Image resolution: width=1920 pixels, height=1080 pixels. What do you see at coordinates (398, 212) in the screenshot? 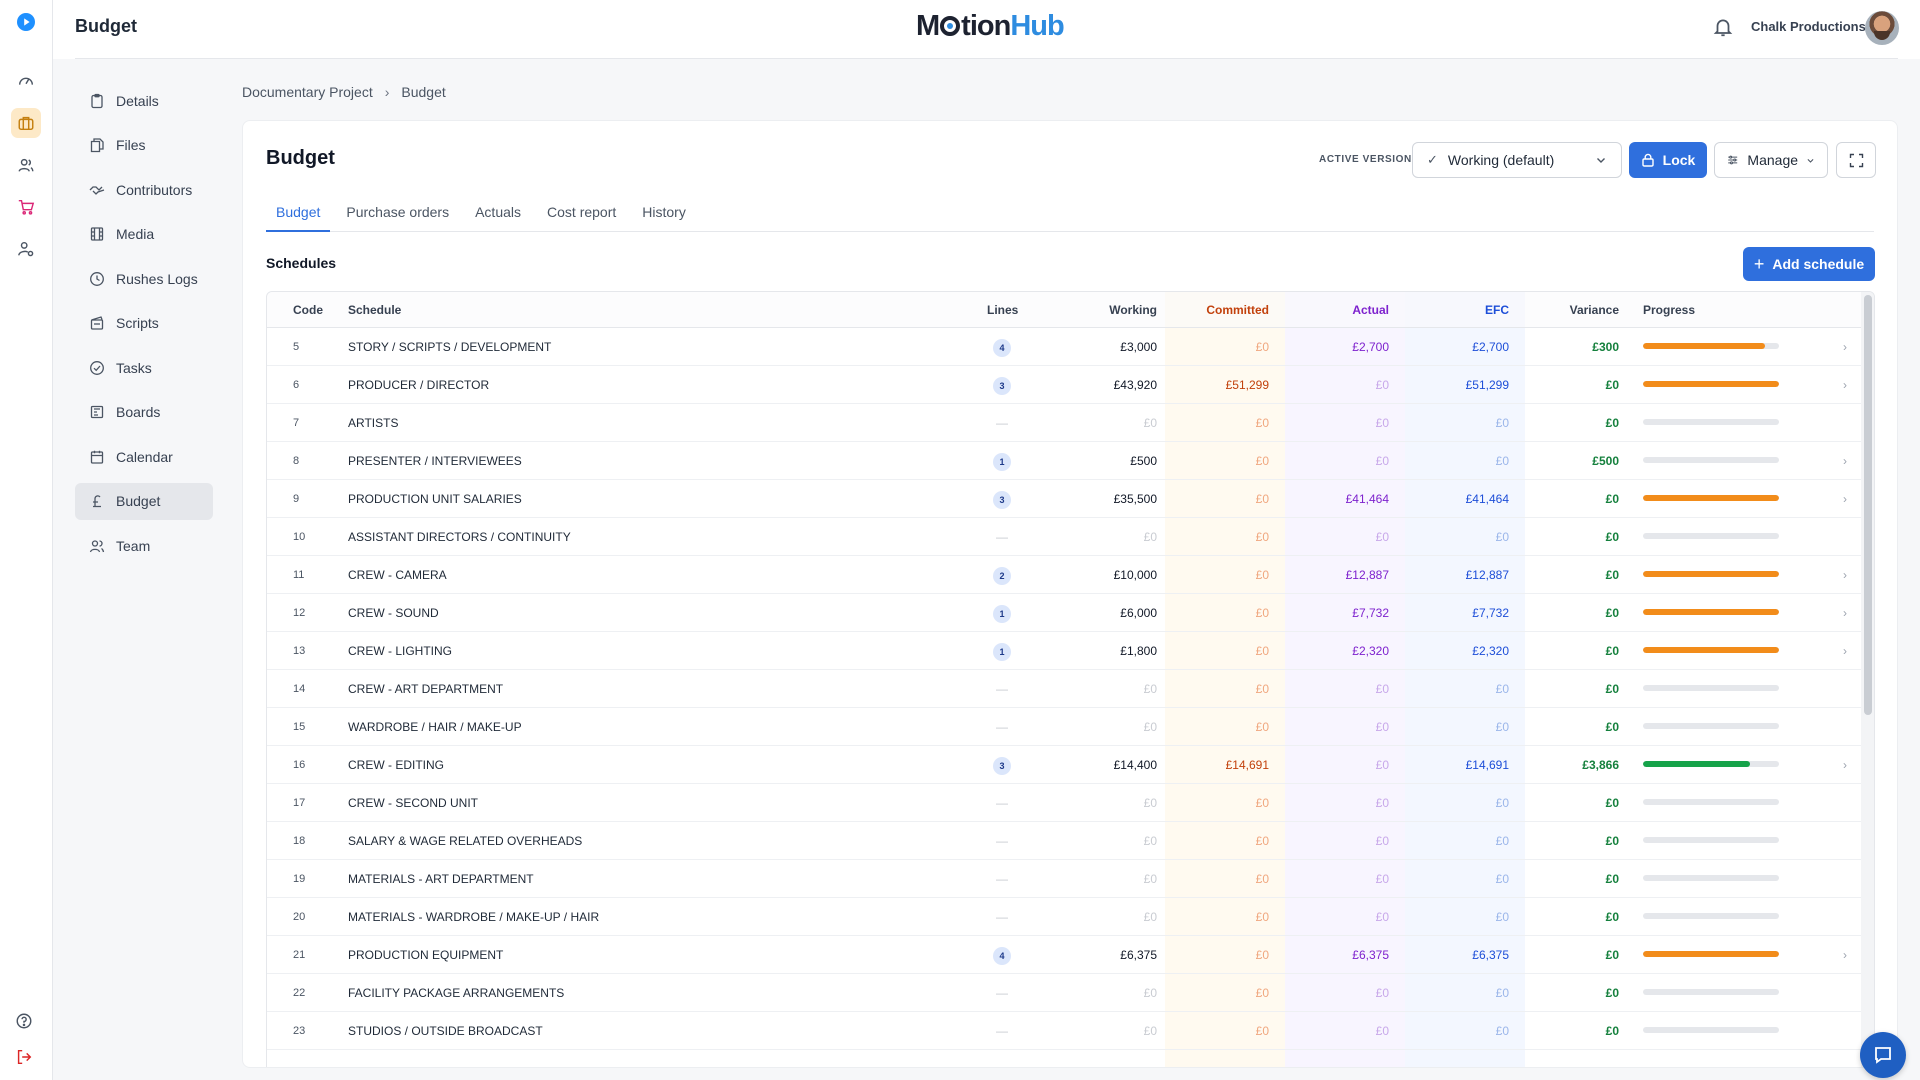
I see `tab-purchase-orders: Purchase orders` at bounding box center [398, 212].